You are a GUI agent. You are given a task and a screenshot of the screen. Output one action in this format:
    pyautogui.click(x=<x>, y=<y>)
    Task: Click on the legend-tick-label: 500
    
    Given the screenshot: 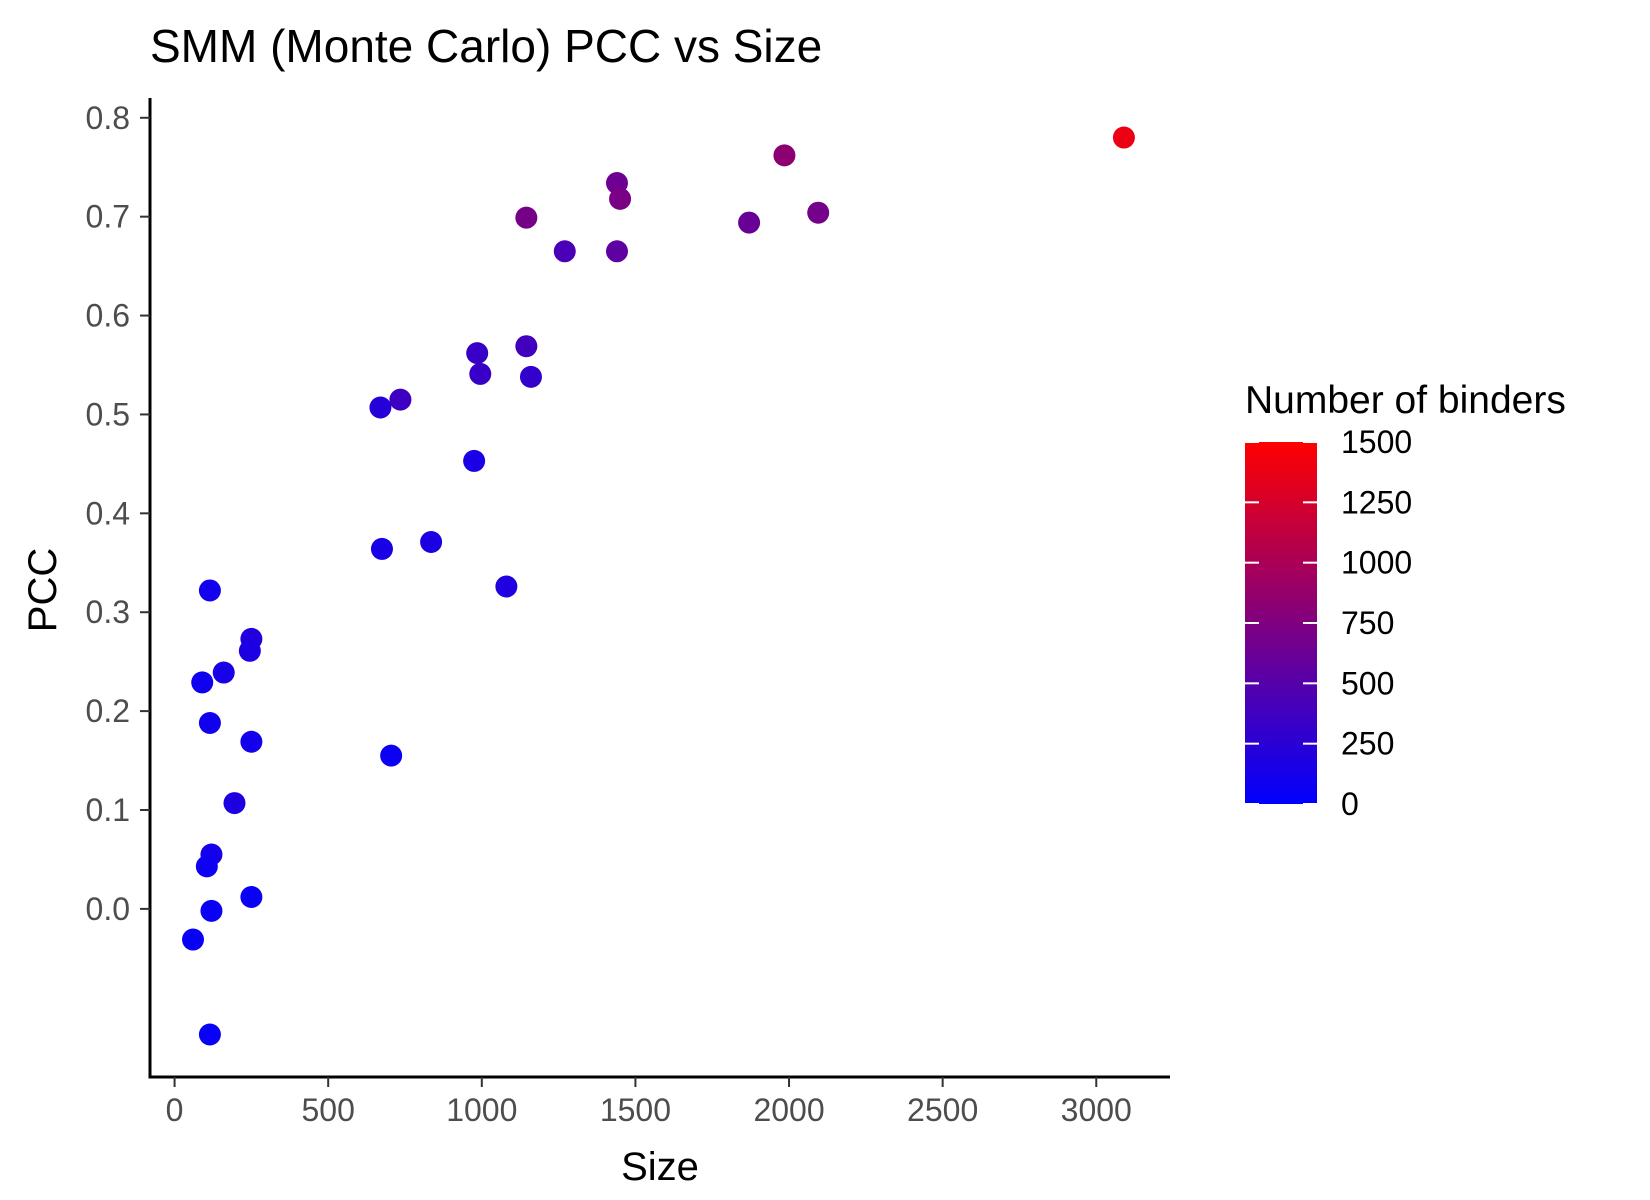 What is the action you would take?
    pyautogui.click(x=1367, y=683)
    